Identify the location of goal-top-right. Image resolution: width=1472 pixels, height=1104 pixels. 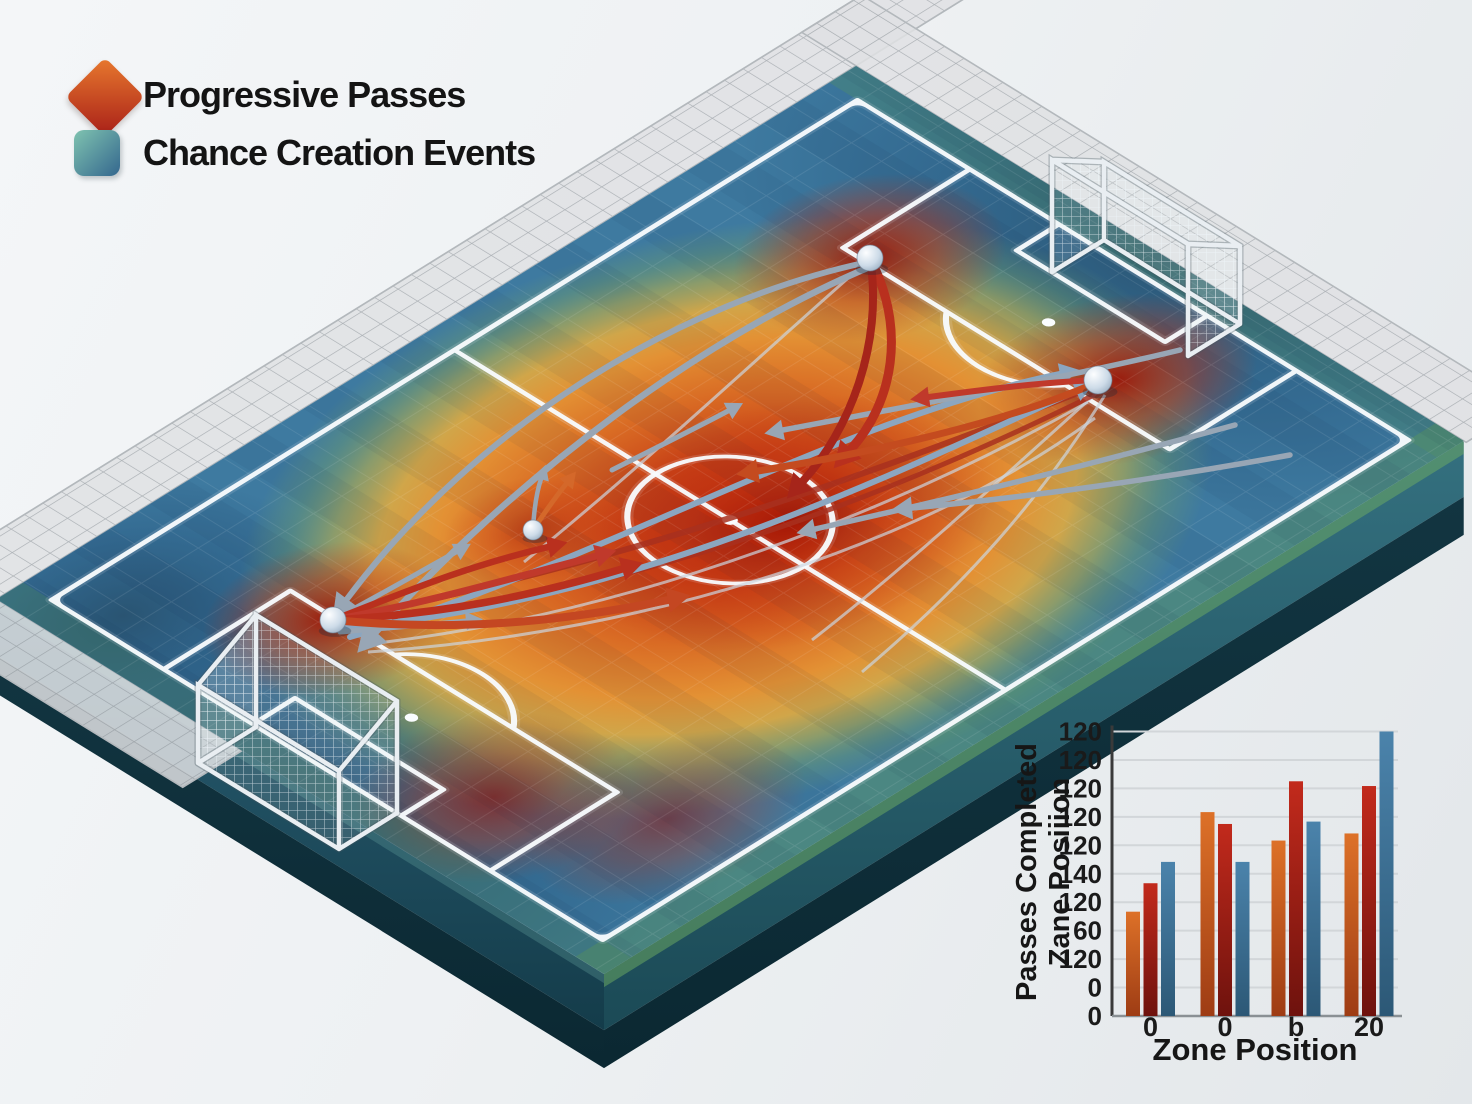
(1146, 256).